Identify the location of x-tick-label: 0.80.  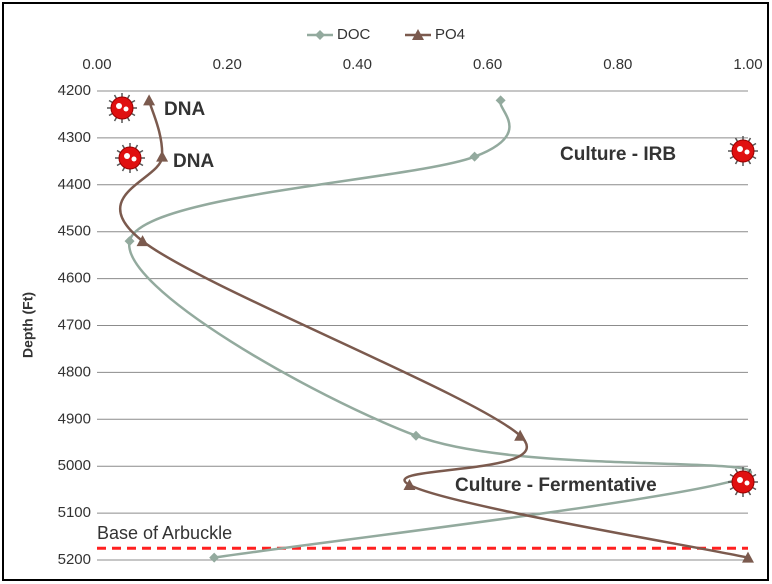
(617, 64).